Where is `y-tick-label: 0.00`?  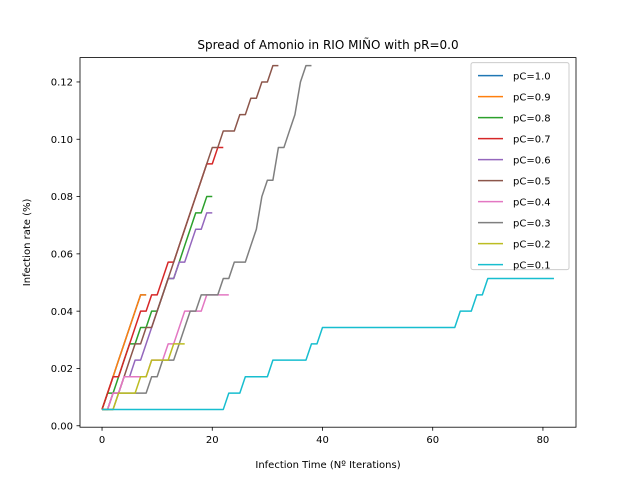
y-tick-label: 0.00 is located at coordinates (62, 426).